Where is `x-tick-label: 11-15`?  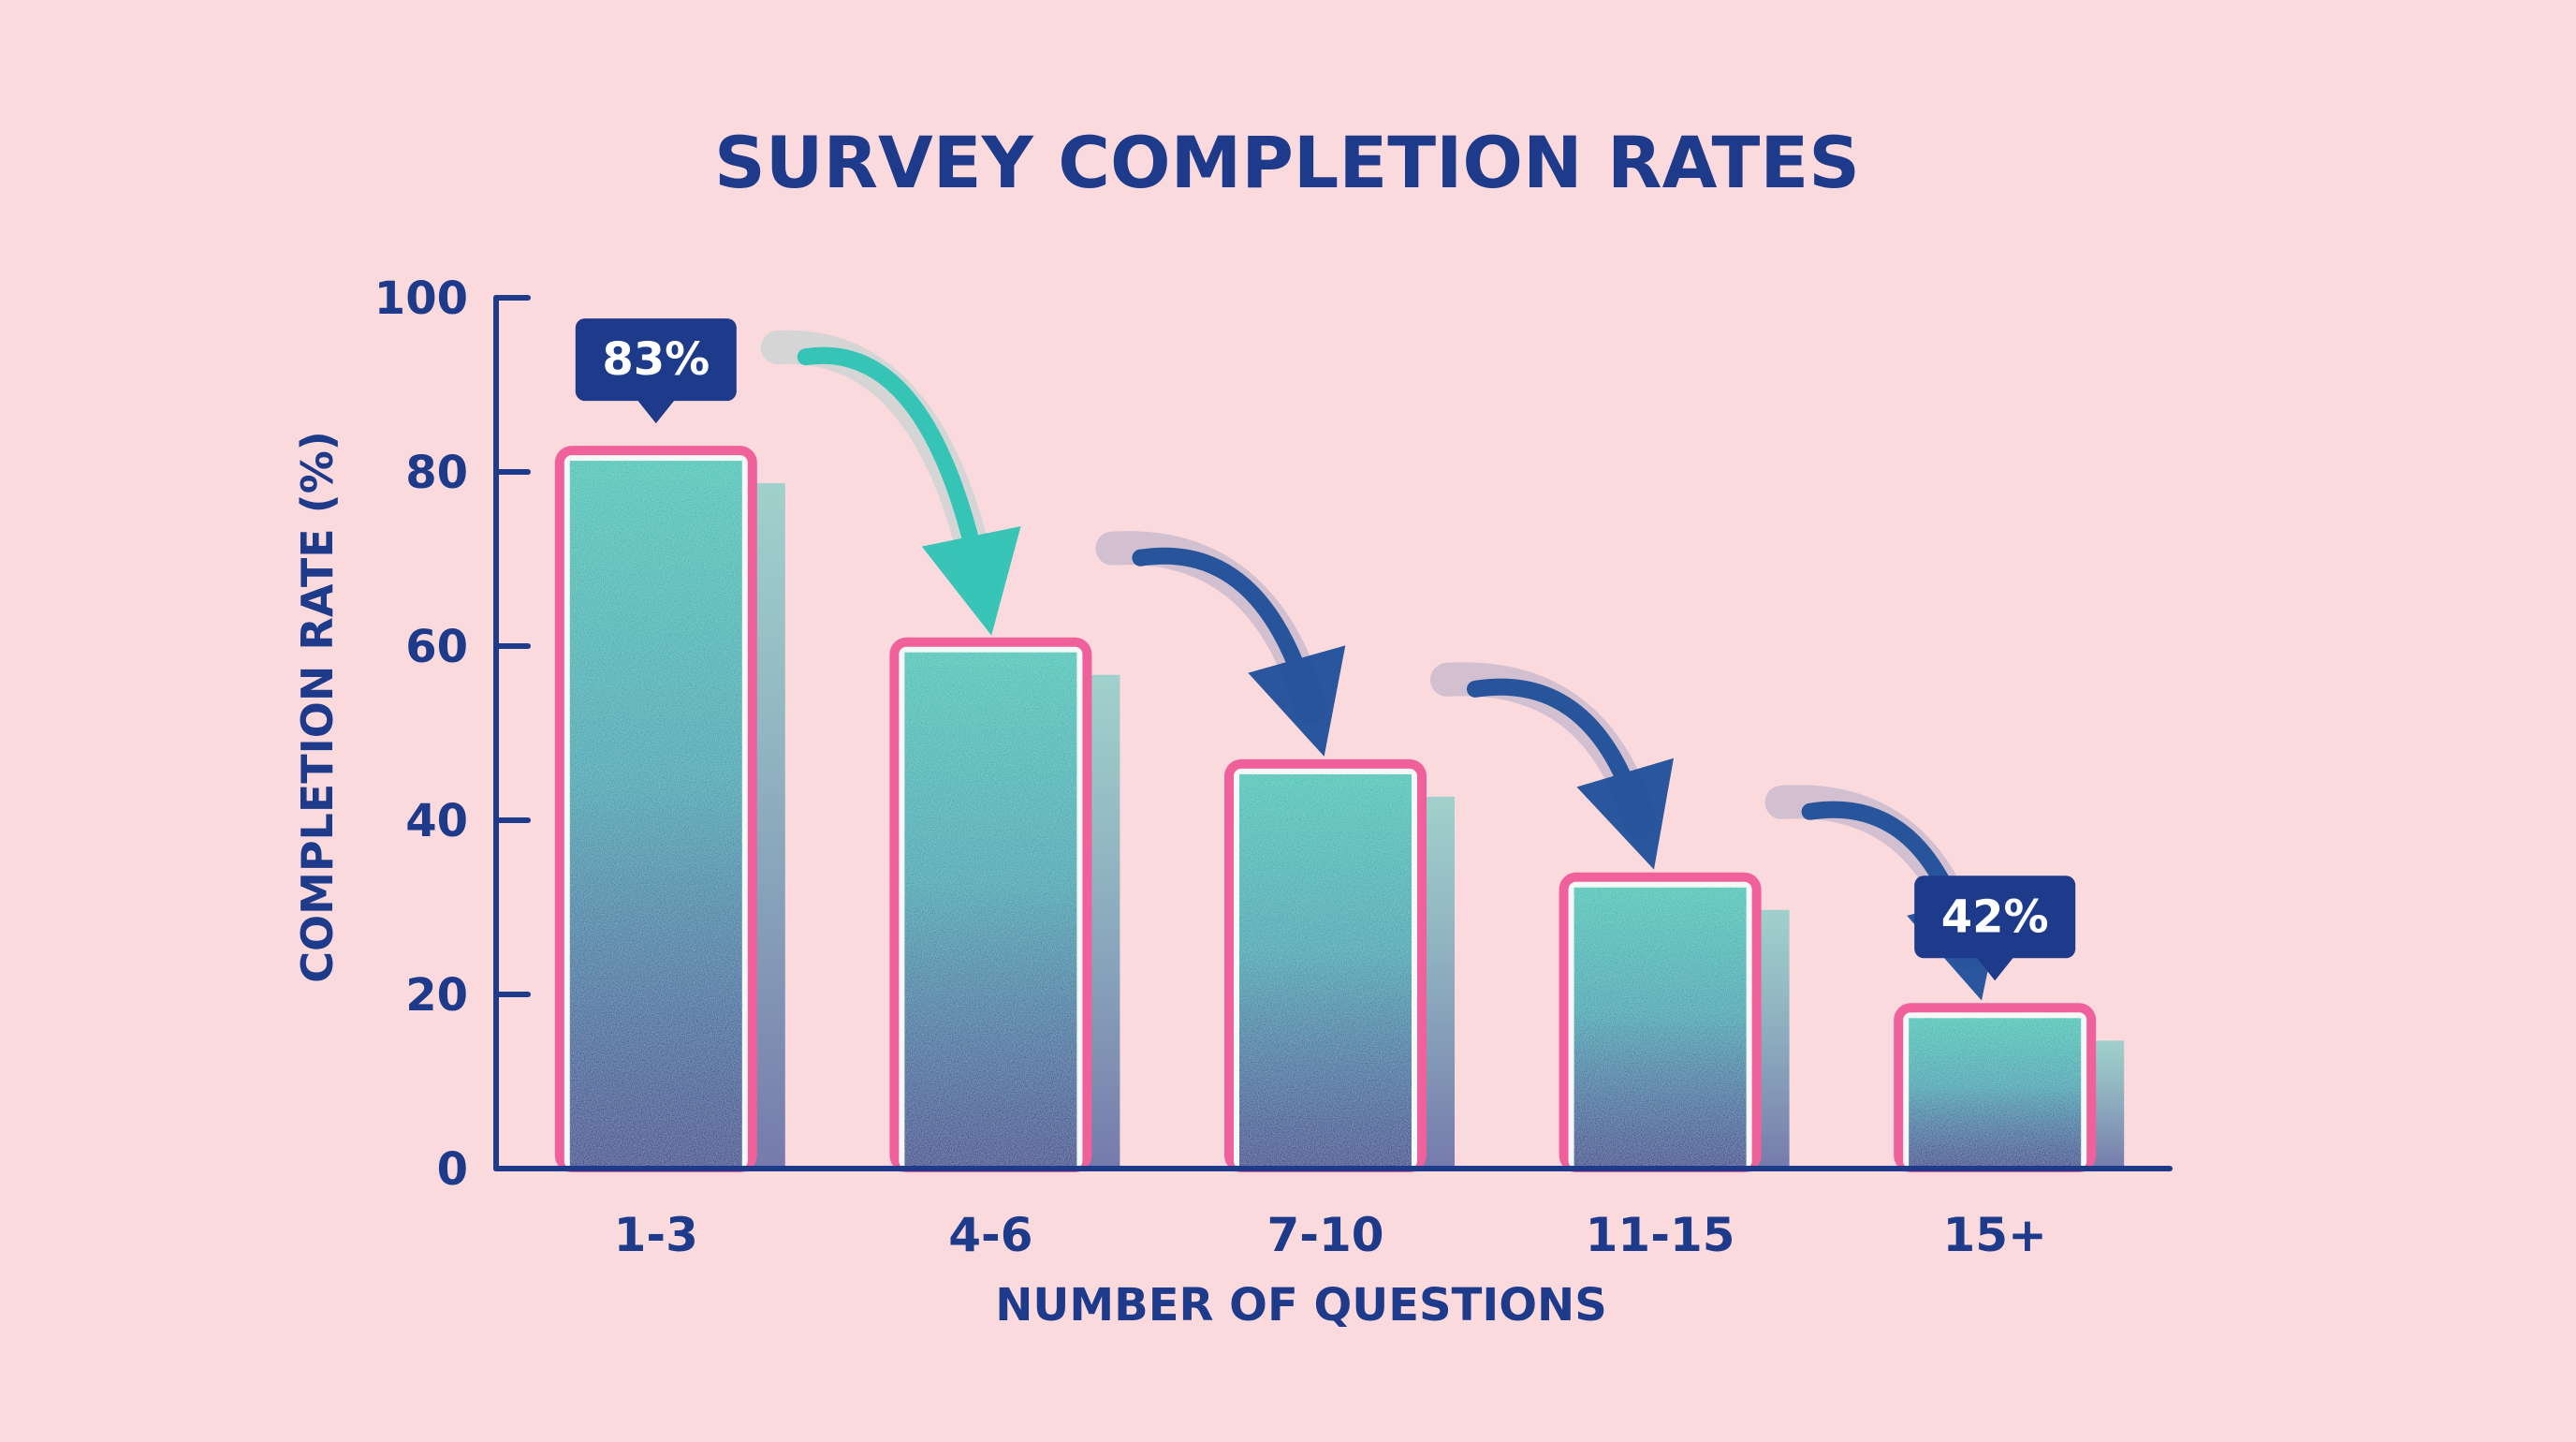
x-tick-label: 11-15 is located at coordinates (1660, 1235).